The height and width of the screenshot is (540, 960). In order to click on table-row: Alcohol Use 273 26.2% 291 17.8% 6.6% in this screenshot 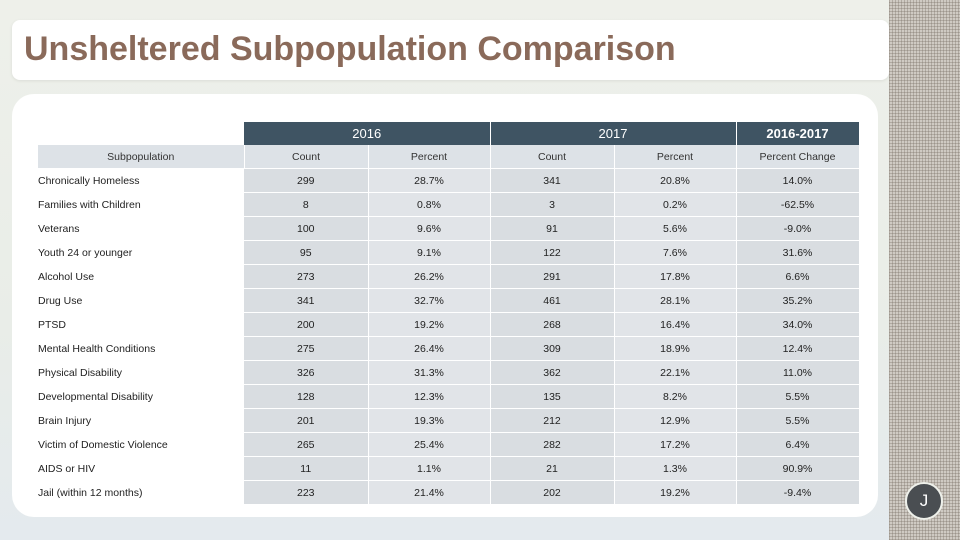, I will do `click(449, 276)`.